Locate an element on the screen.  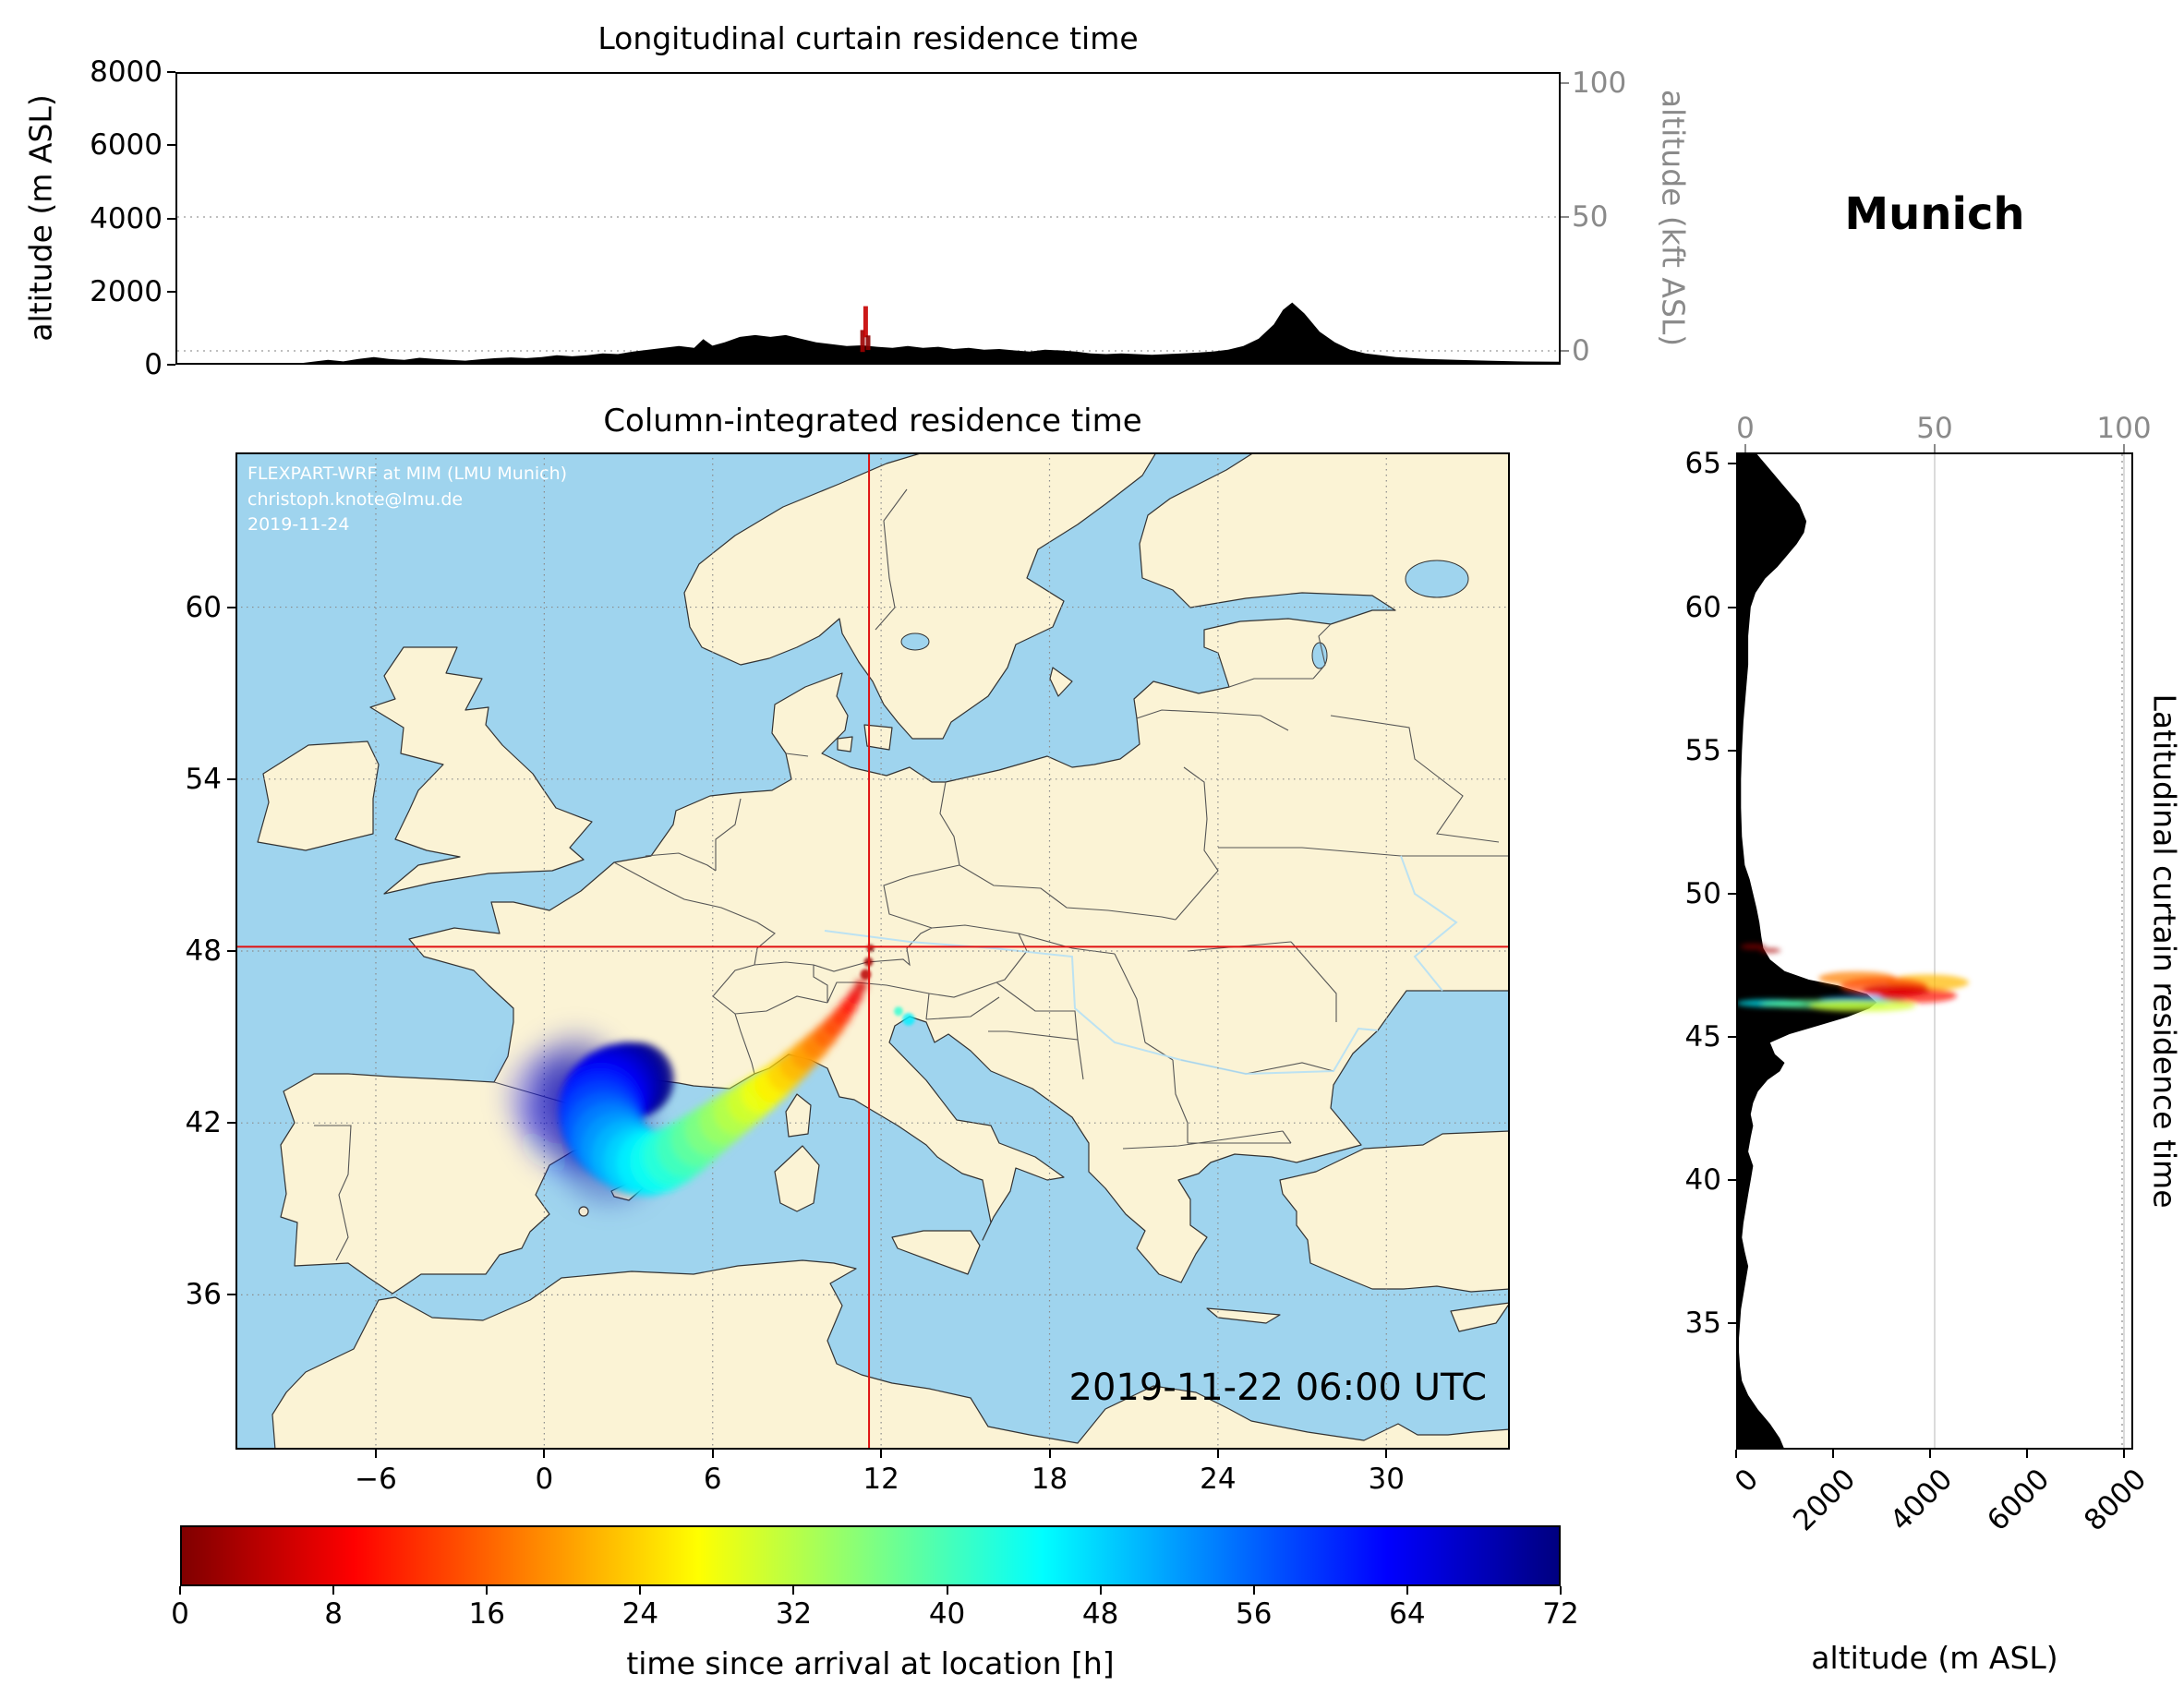
right-ytick-label: 50 is located at coordinates (1702, 893).